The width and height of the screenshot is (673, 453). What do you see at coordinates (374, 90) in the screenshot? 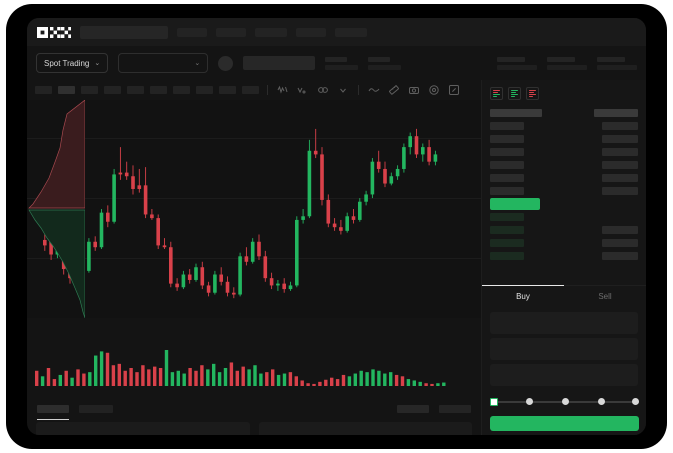
I see `line-chart-icon` at bounding box center [374, 90].